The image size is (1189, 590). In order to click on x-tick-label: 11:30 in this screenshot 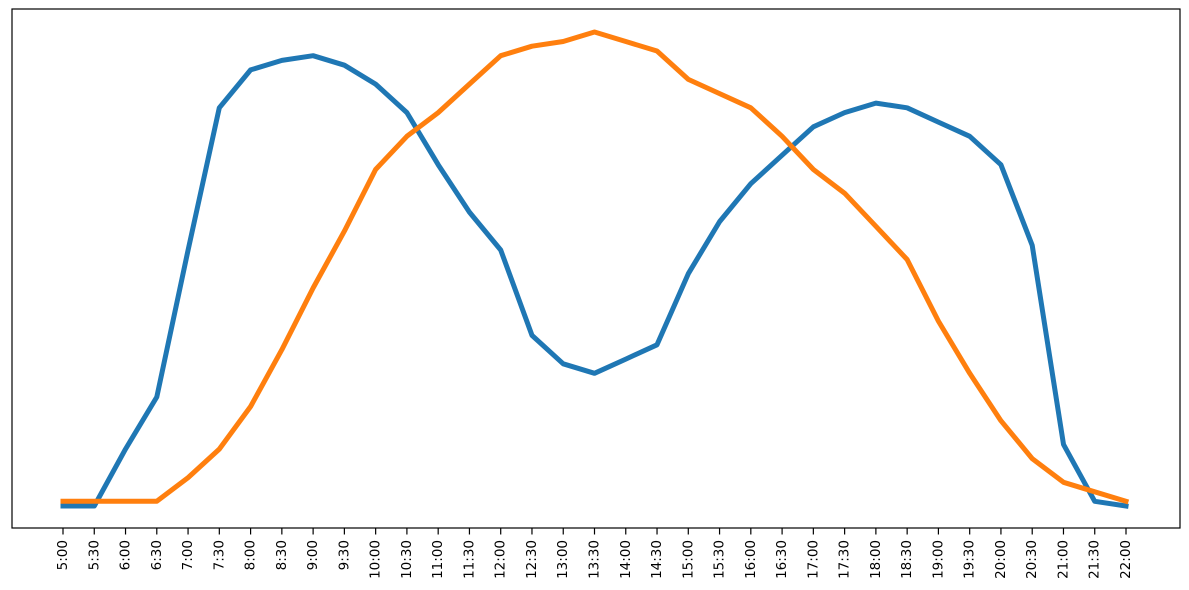, I will do `click(469, 559)`.